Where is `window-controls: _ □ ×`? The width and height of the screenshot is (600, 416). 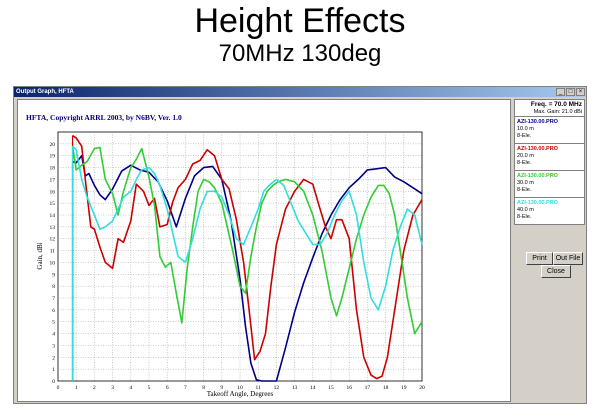 window-controls: _ □ × is located at coordinates (570, 92).